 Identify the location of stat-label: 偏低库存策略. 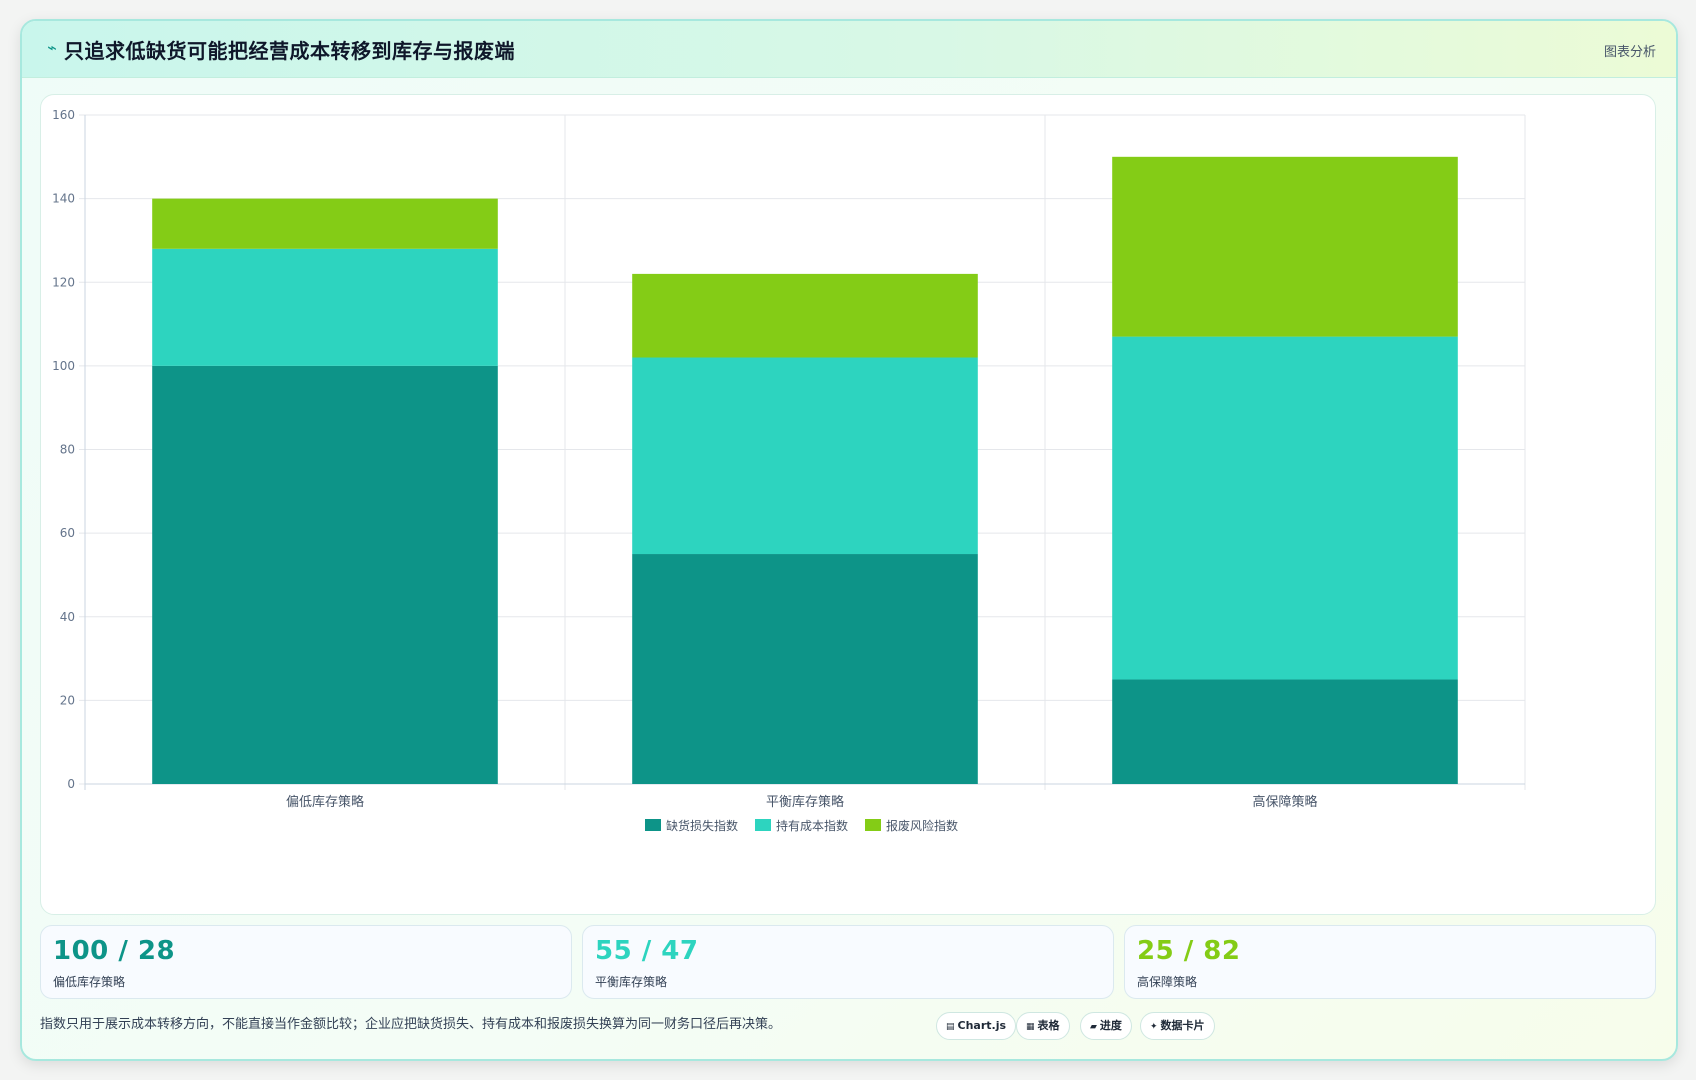
(89, 982).